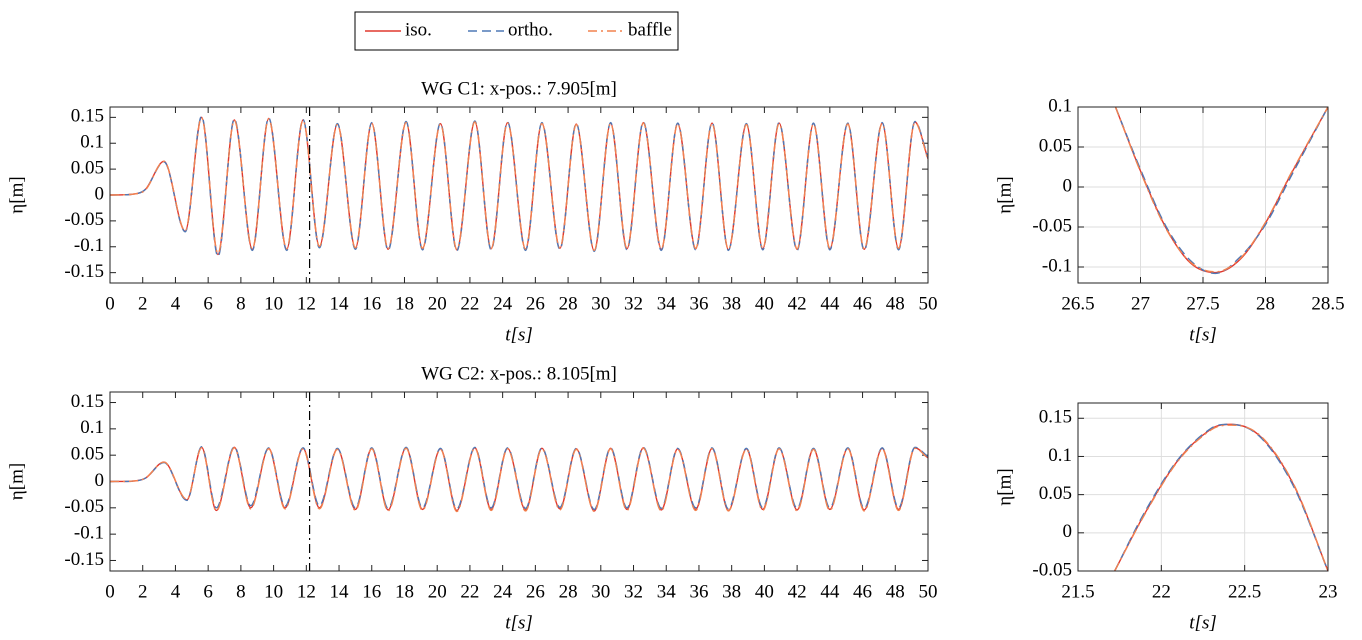 The width and height of the screenshot is (1362, 640). What do you see at coordinates (519, 88) in the screenshot?
I see `chart-title: WG C1: x-pos.: 7.905[m]` at bounding box center [519, 88].